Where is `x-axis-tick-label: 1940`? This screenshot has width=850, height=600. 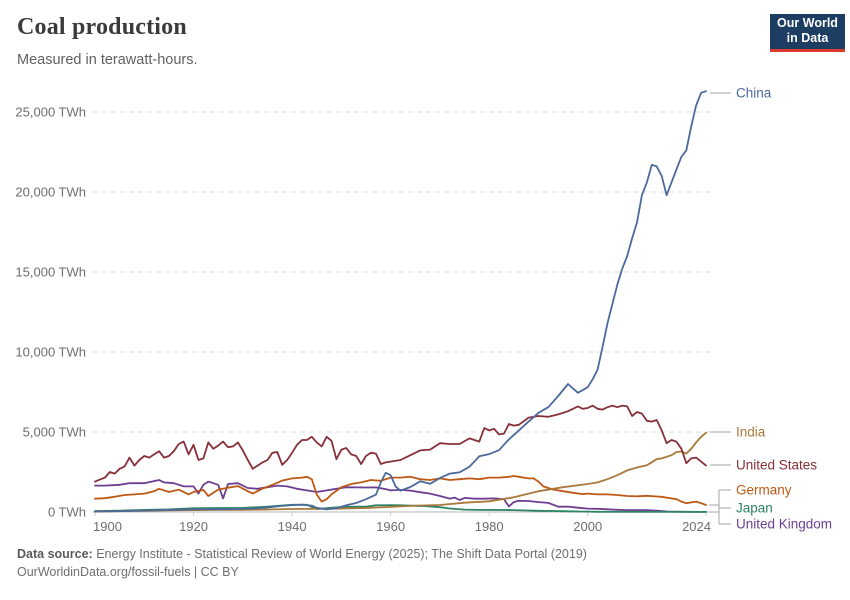
x-axis-tick-label: 1940 is located at coordinates (292, 526).